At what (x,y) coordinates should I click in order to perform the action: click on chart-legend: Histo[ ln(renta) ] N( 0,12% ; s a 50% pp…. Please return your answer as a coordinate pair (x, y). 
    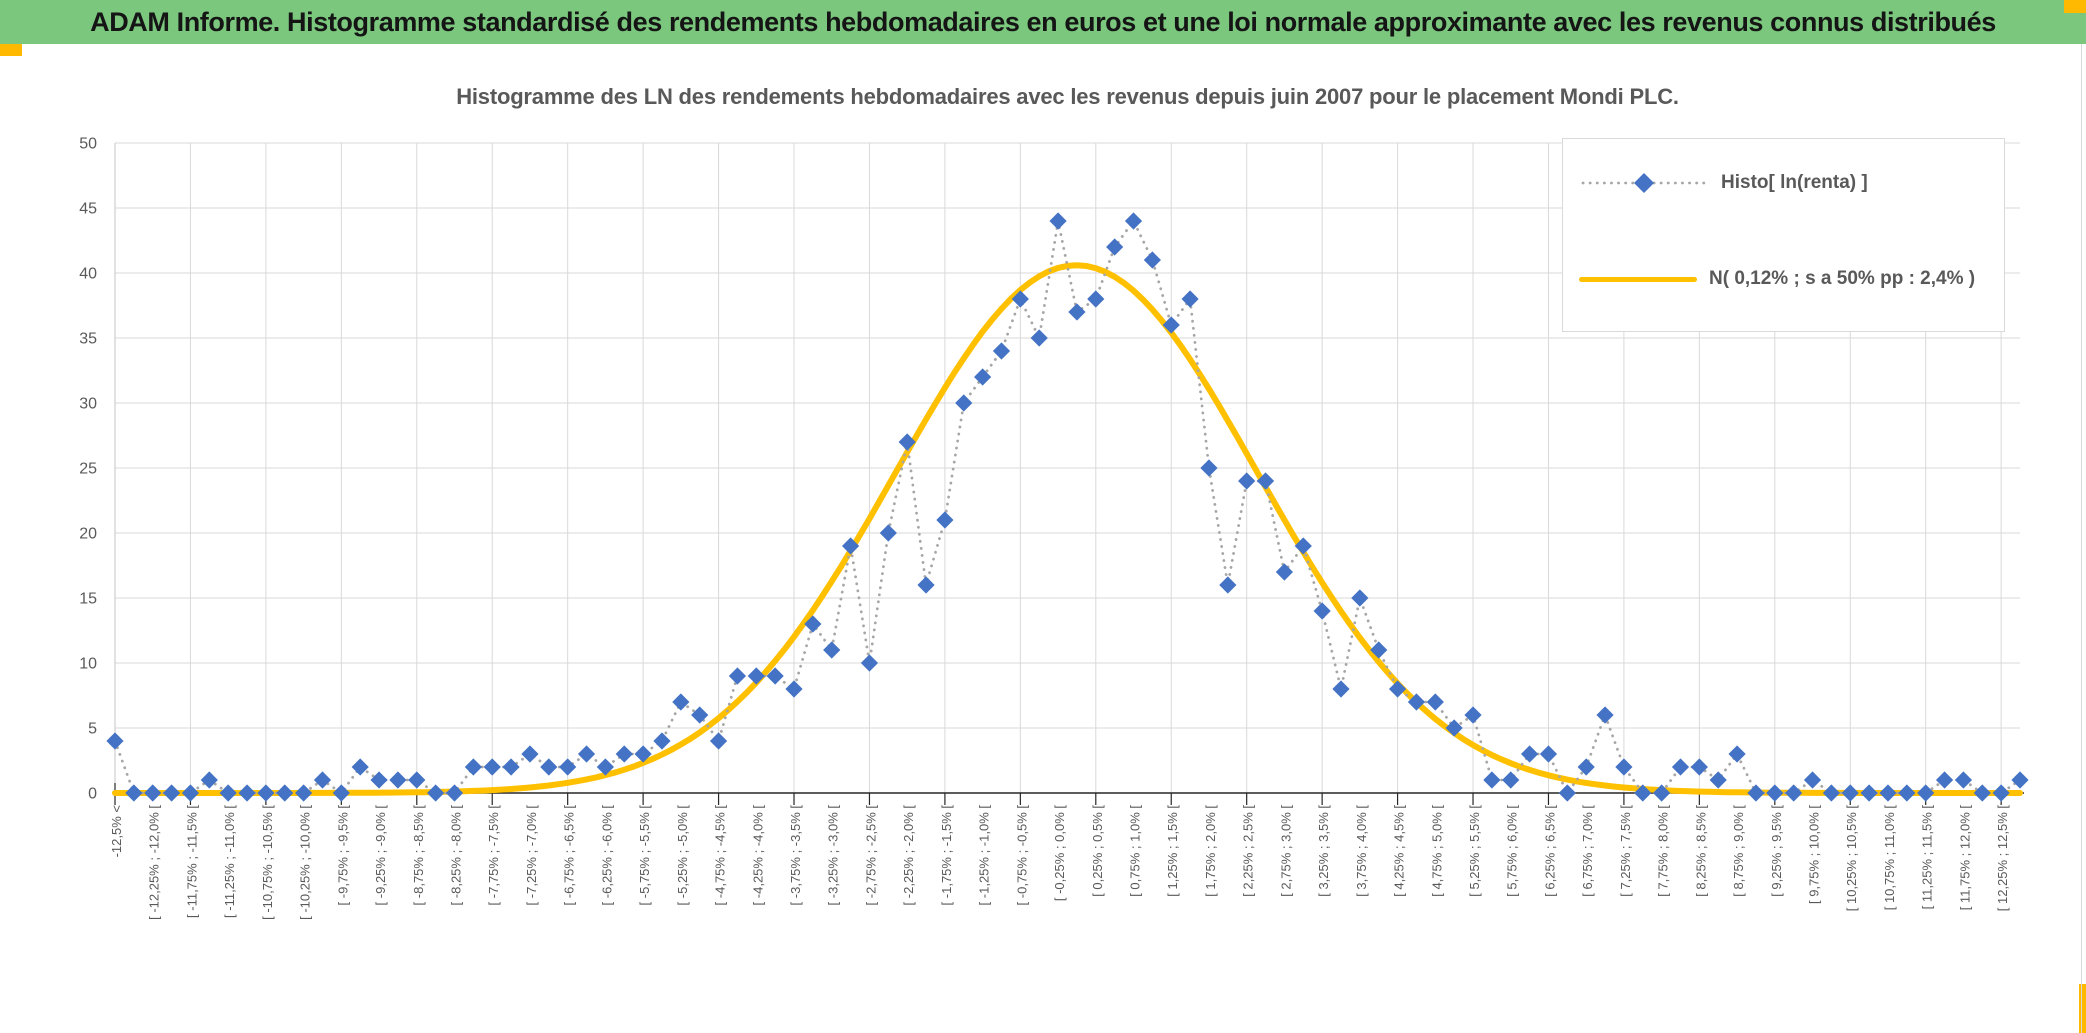
    Looking at the image, I should click on (1783, 235).